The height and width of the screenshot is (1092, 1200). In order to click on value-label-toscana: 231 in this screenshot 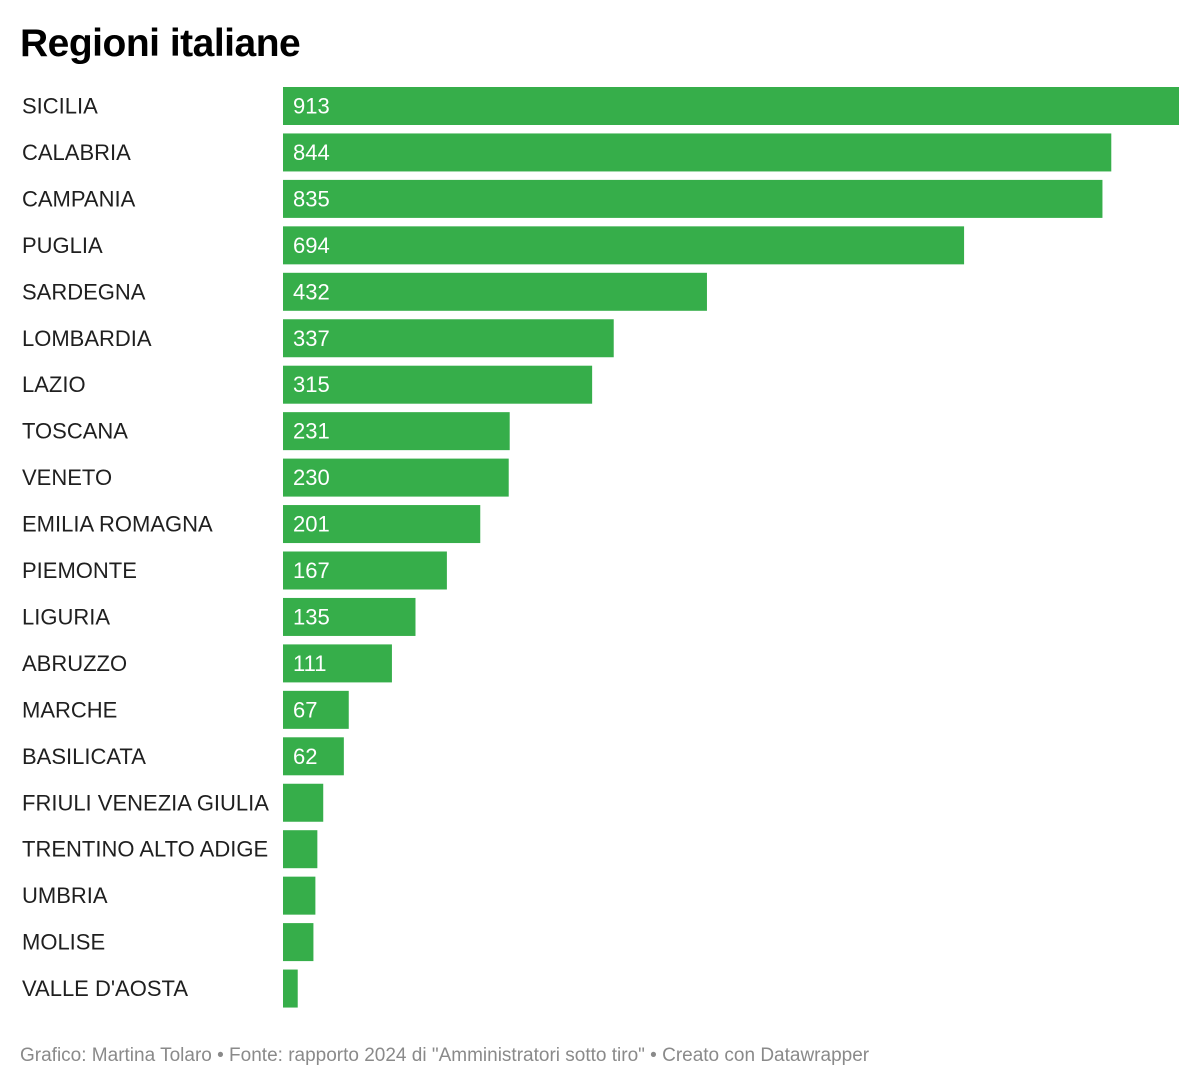, I will do `click(311, 431)`.